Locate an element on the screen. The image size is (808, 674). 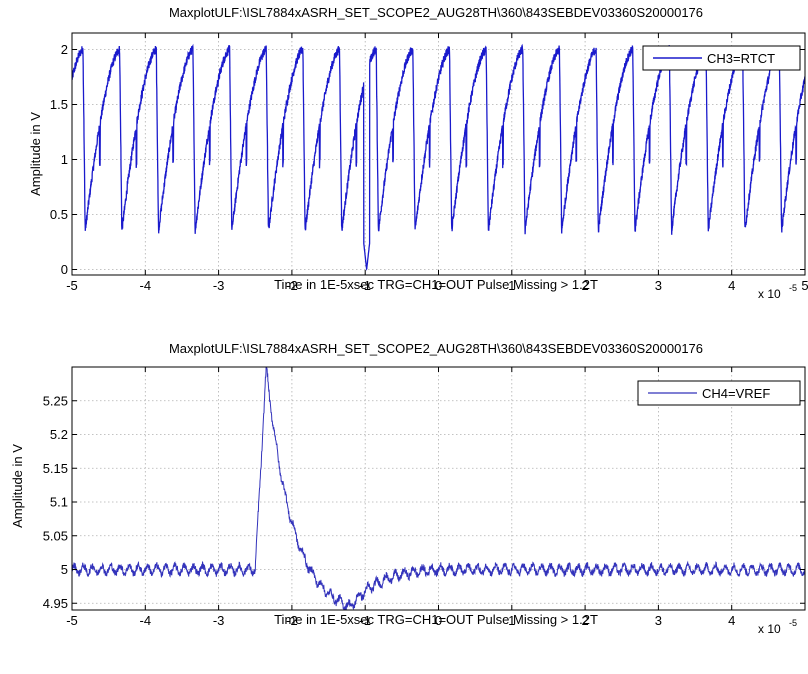
y-tick-label: 5.2 is located at coordinates (59, 434).